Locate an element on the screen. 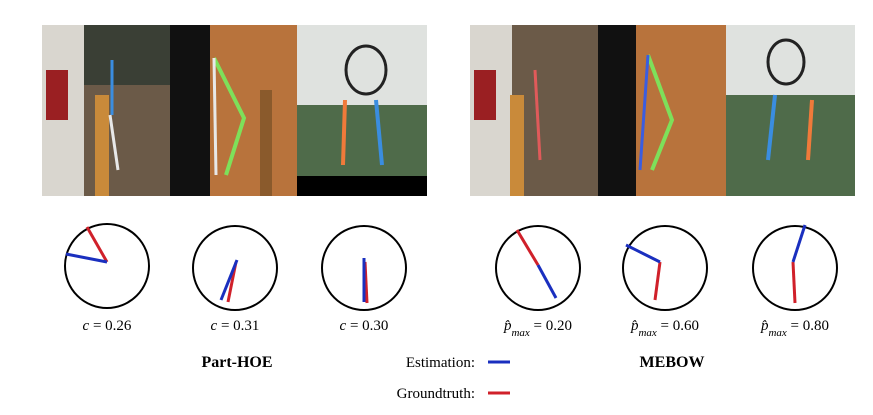 This screenshot has width=873, height=415. confidence-label: p̂max = 0.80 is located at coordinates (794, 328).